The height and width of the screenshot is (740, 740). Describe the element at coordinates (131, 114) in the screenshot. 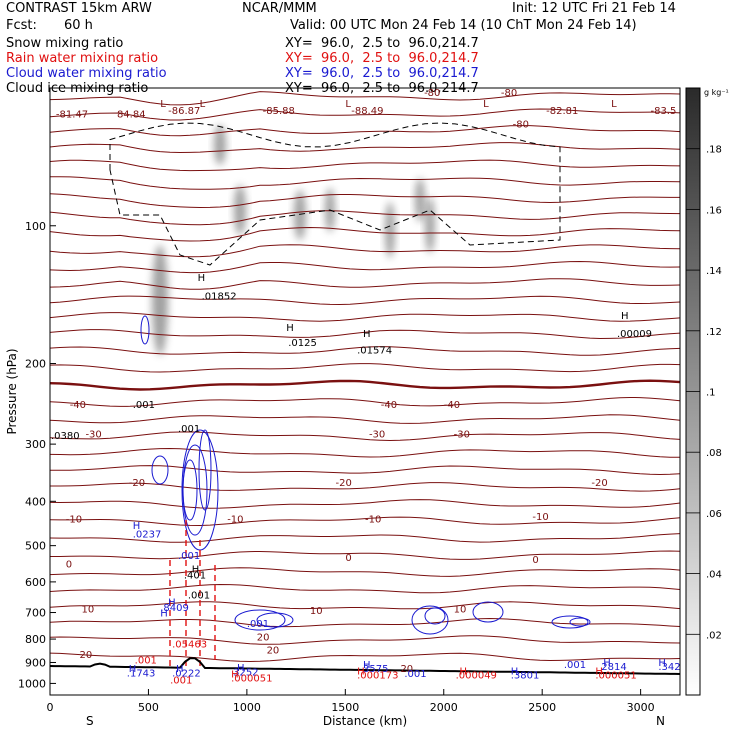

I see `contour-label: 84.84` at that location.